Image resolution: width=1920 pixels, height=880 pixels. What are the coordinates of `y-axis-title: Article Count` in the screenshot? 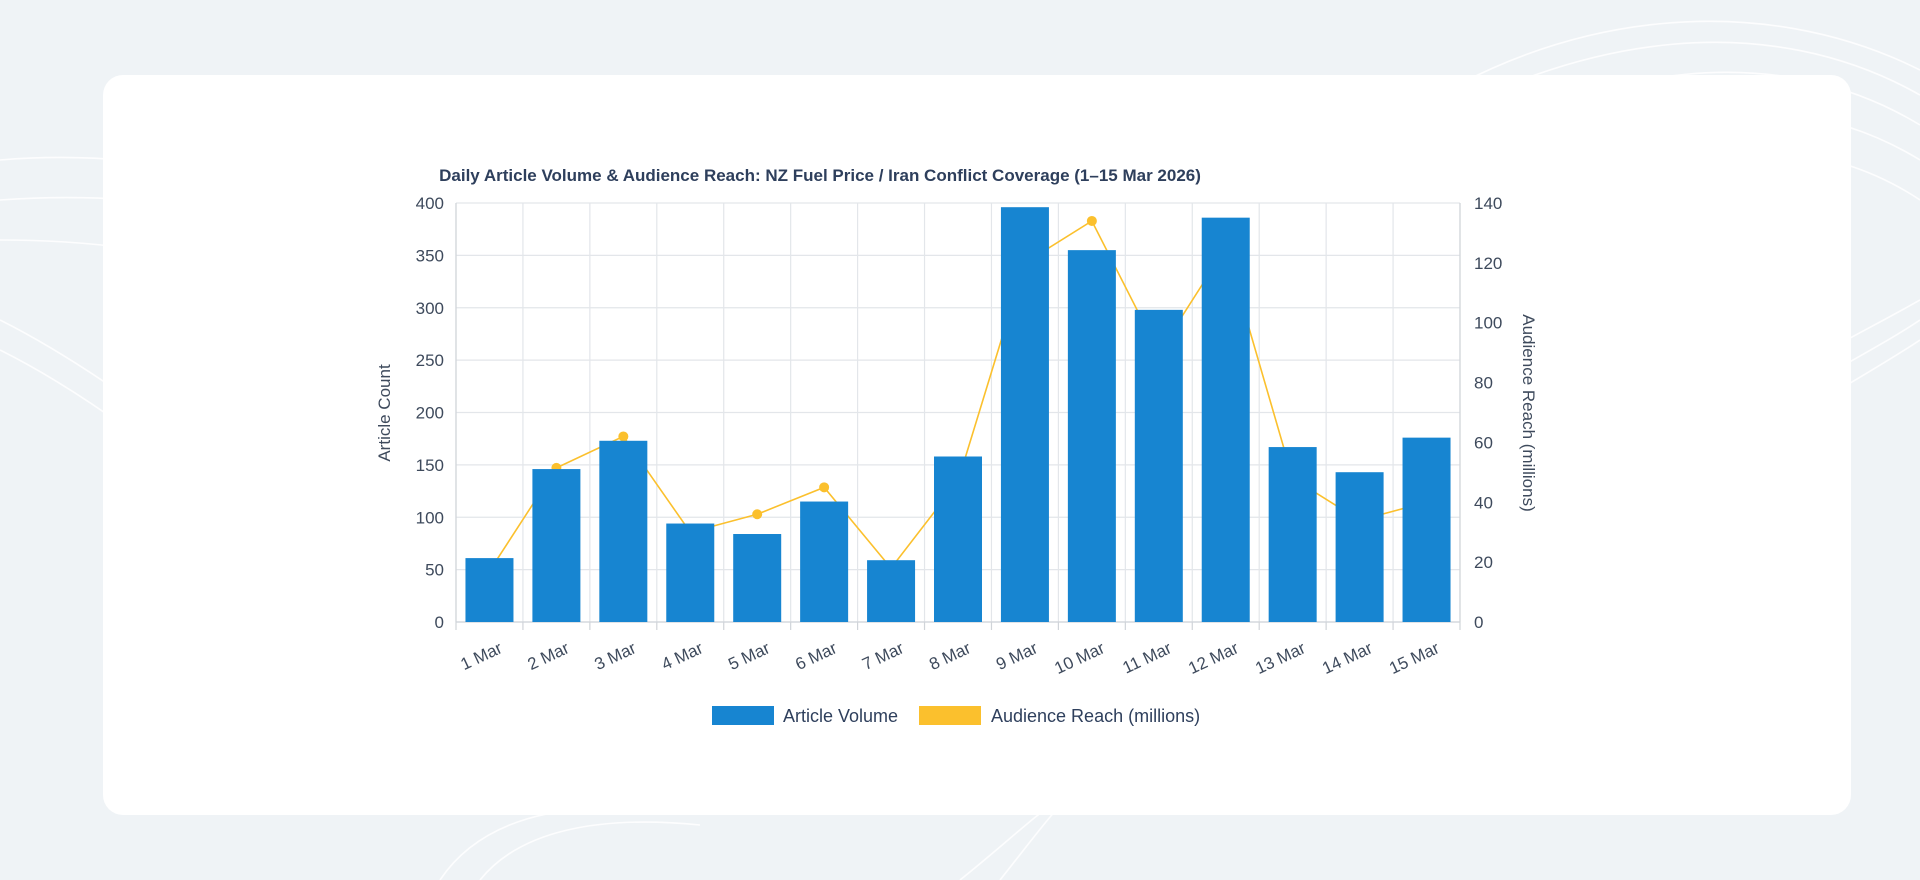 It's located at (384, 413).